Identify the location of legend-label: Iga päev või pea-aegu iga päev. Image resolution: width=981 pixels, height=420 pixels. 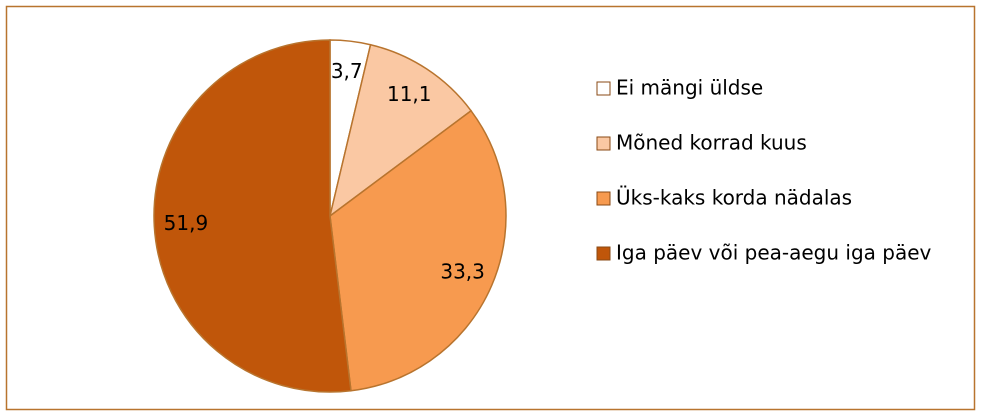
(774, 253).